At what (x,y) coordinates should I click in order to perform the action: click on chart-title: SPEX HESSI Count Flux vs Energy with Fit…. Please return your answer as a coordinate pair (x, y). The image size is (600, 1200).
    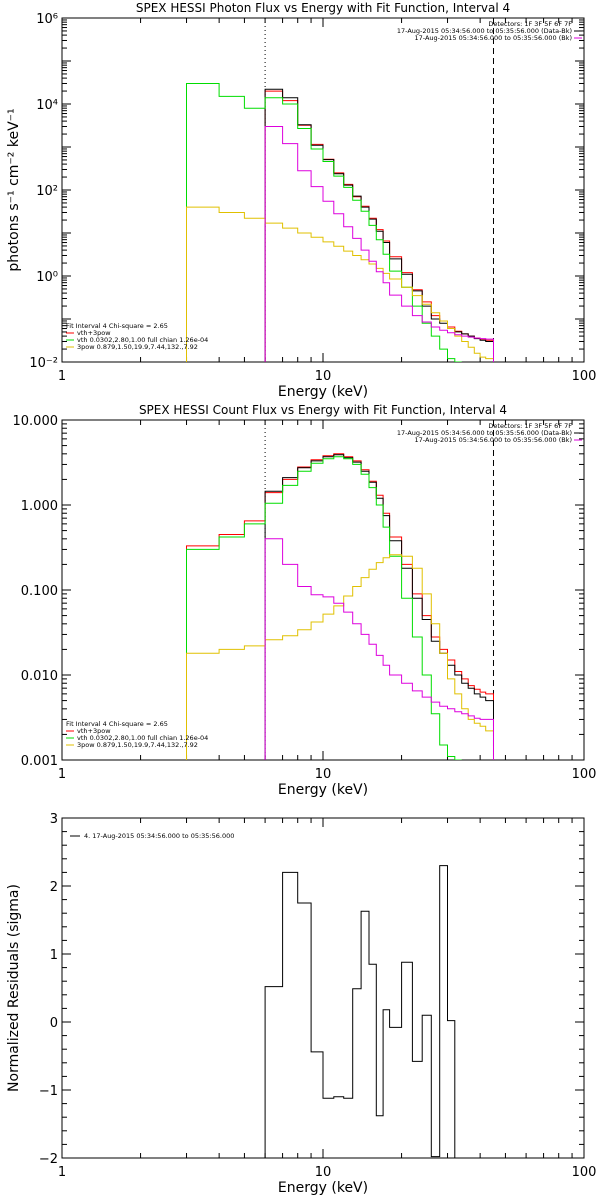
    Looking at the image, I should click on (323, 410).